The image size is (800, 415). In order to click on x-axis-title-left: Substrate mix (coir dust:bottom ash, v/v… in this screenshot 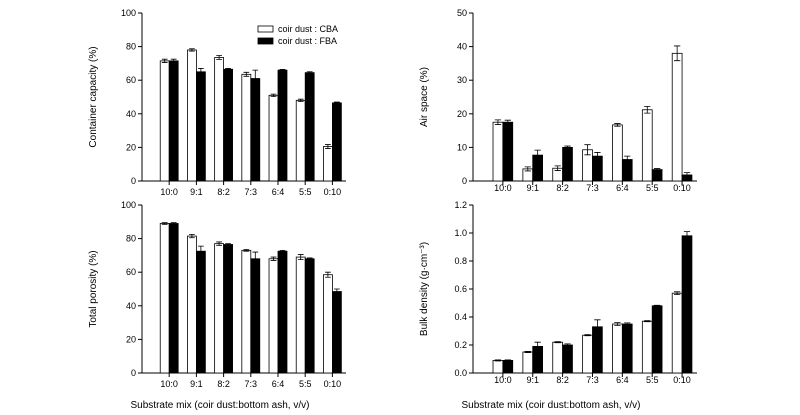, I will do `click(220, 405)`.